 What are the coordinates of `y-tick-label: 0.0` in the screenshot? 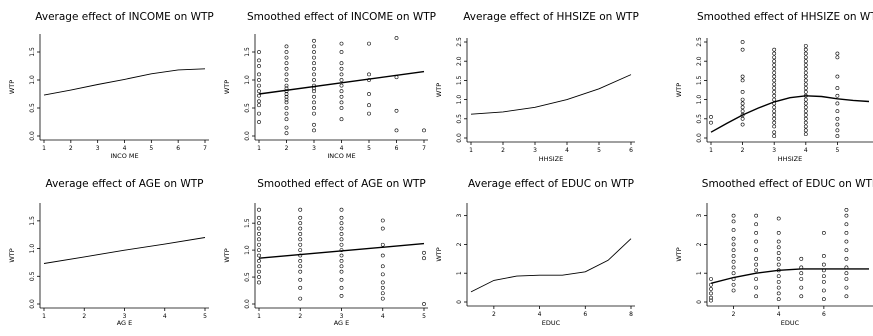 It's located at (247, 136).